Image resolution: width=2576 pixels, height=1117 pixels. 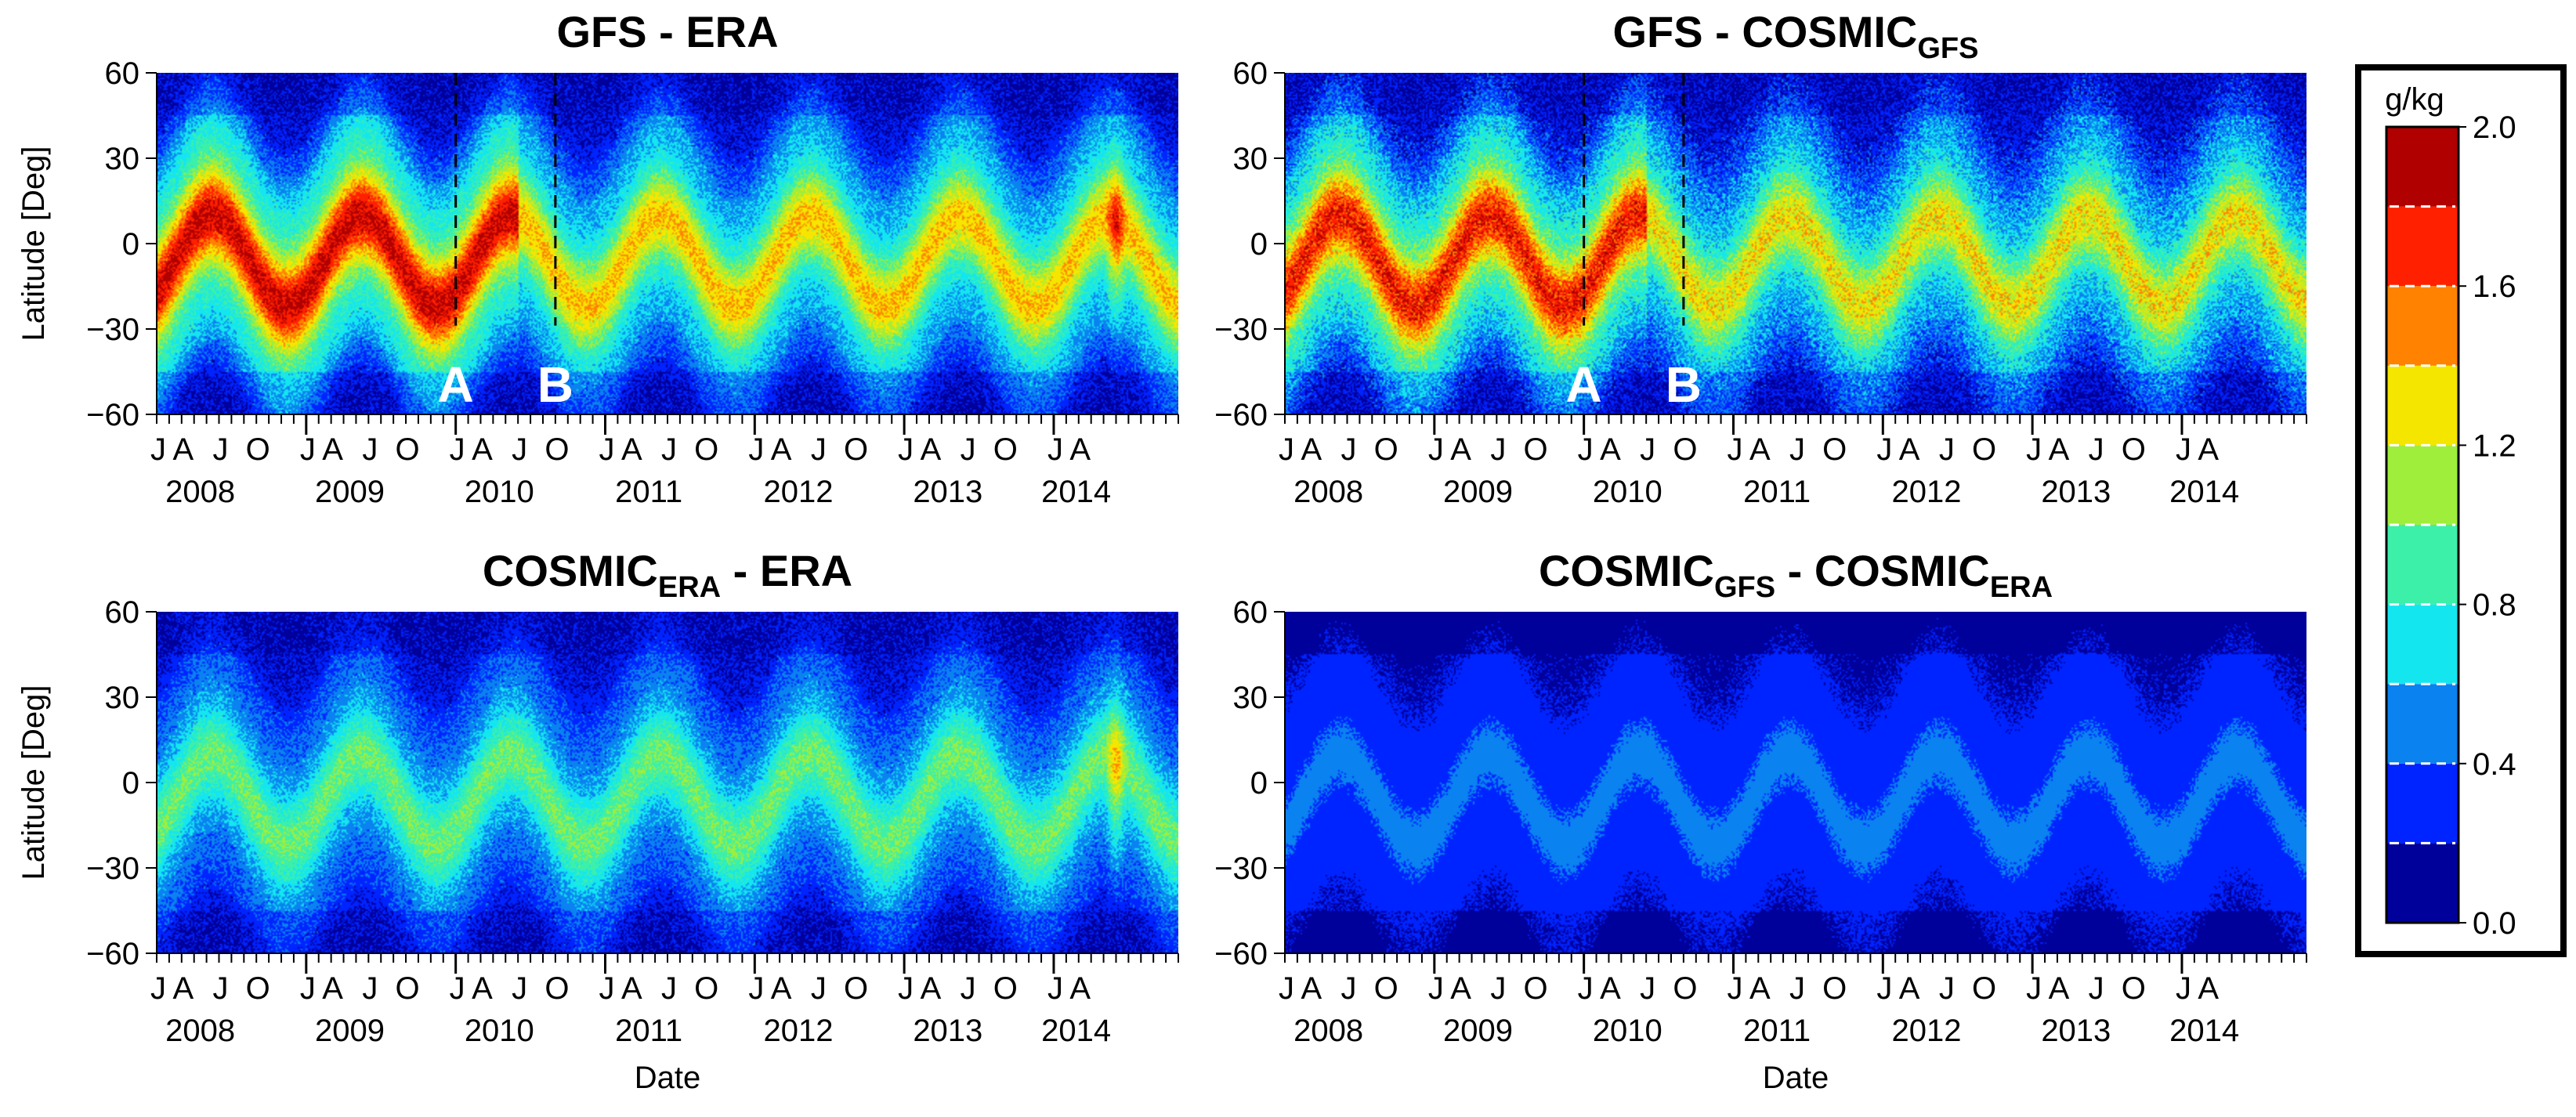 What do you see at coordinates (1795, 36) in the screenshot?
I see `panel-title: GFS - COSMICGFS` at bounding box center [1795, 36].